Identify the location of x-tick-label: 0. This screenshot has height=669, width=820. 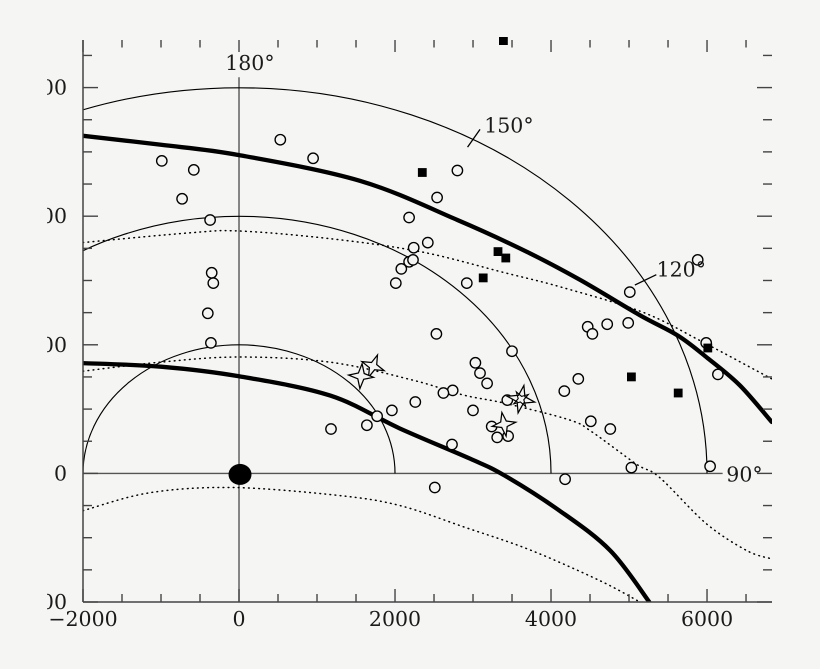
(238, 619).